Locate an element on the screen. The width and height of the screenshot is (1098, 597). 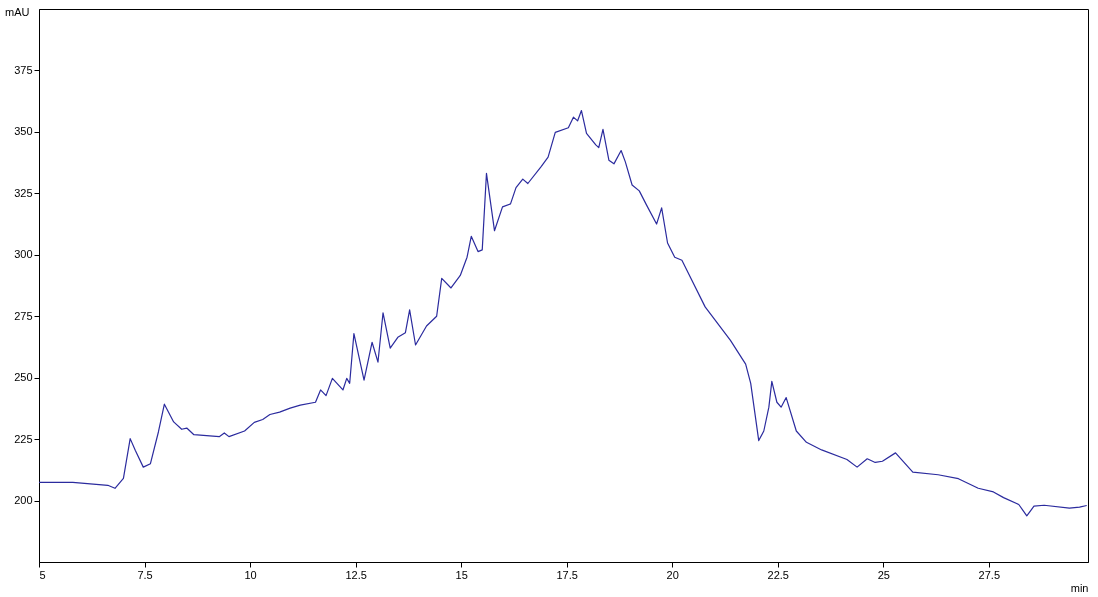
y-tick-label: 325 is located at coordinates (23, 192).